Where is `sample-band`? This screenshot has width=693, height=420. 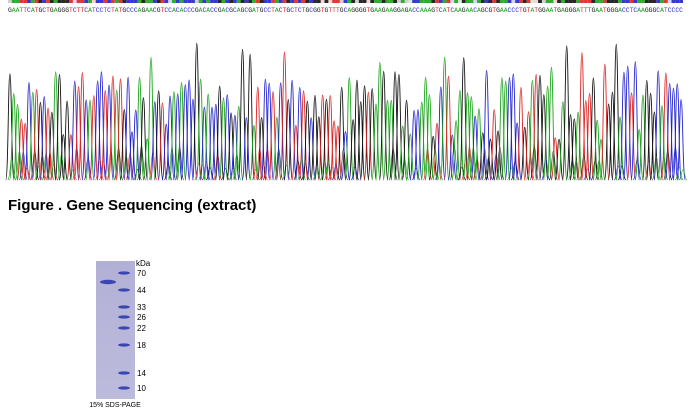 sample-band is located at coordinates (108, 282).